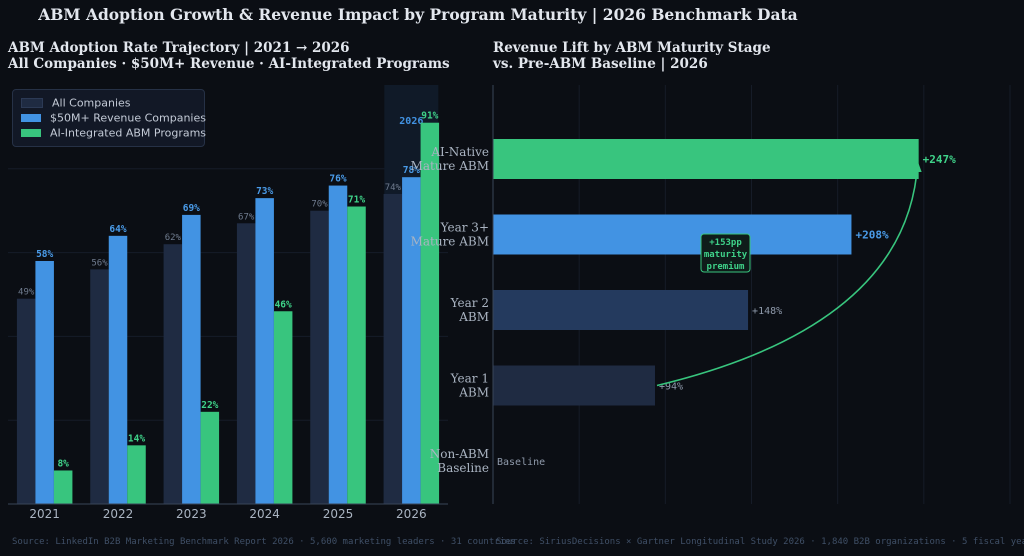  I want to click on legend-label-revenue-50m: $50M+ Revenue Companies, so click(128, 118).